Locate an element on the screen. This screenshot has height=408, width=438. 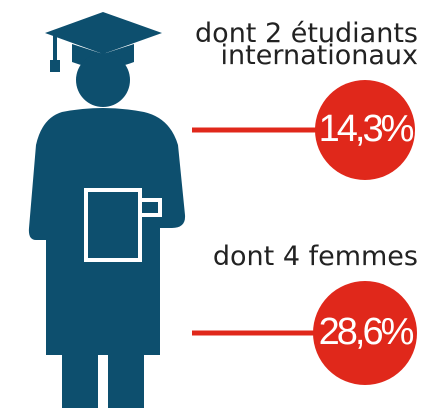
percent-value: 14,3% is located at coordinates (366, 129).